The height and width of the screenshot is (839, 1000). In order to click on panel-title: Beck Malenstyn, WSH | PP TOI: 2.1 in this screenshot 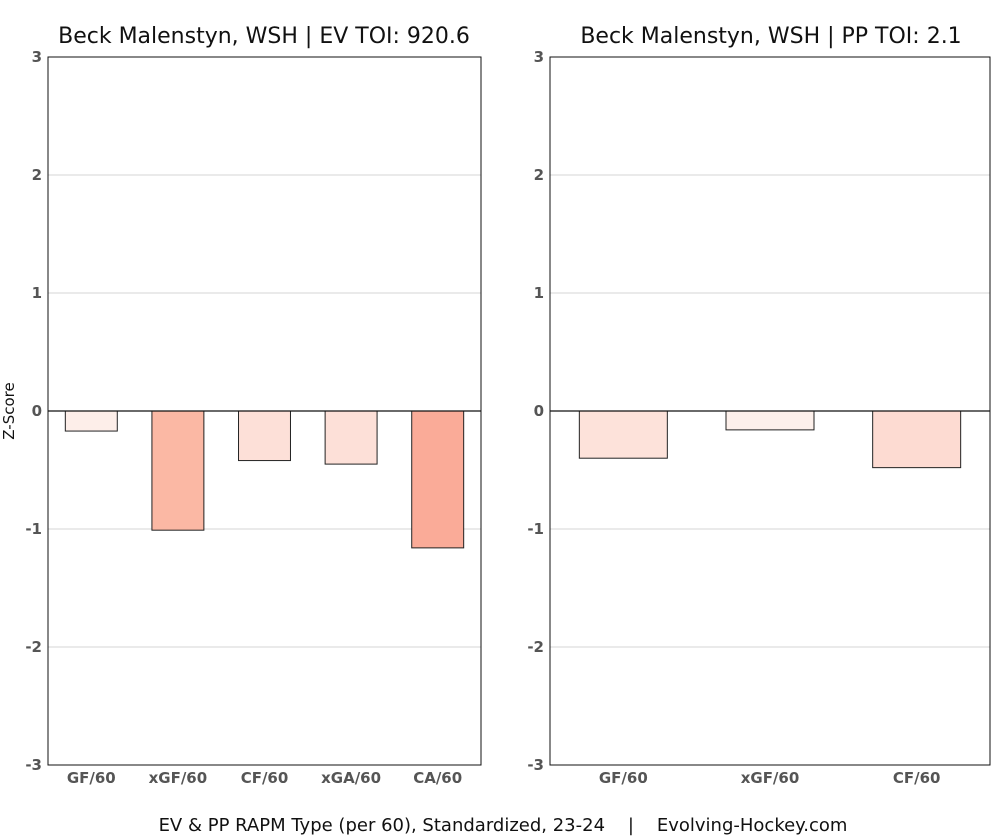, I will do `click(770, 36)`.